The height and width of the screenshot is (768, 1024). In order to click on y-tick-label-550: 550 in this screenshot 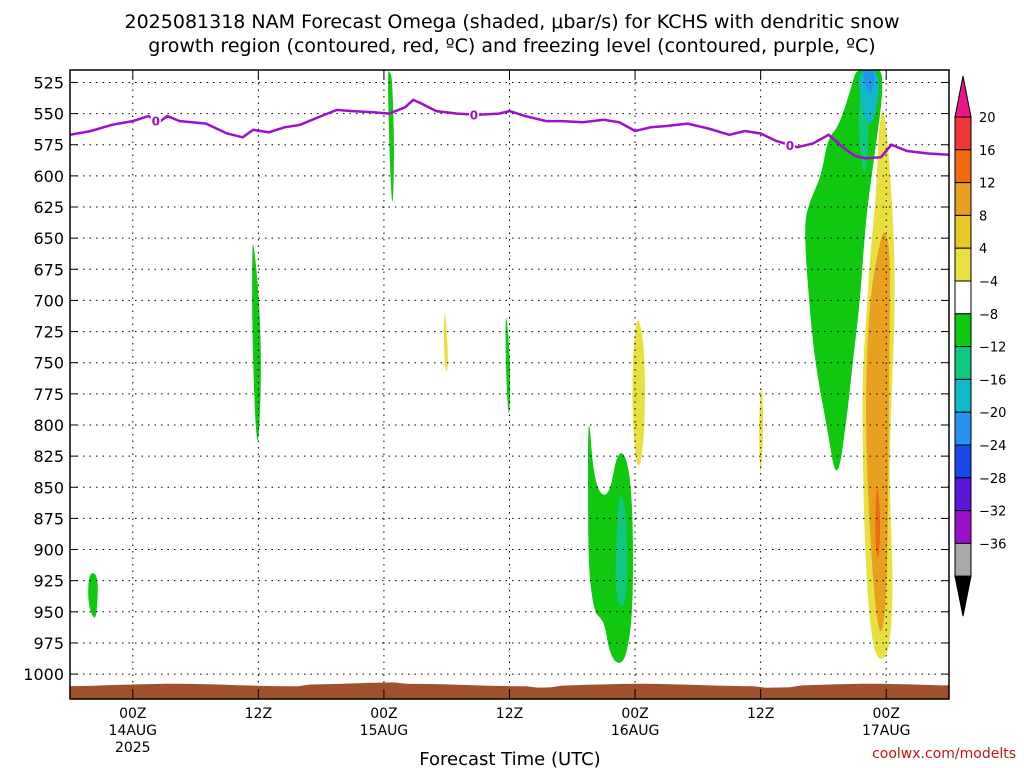, I will do `click(48, 114)`.